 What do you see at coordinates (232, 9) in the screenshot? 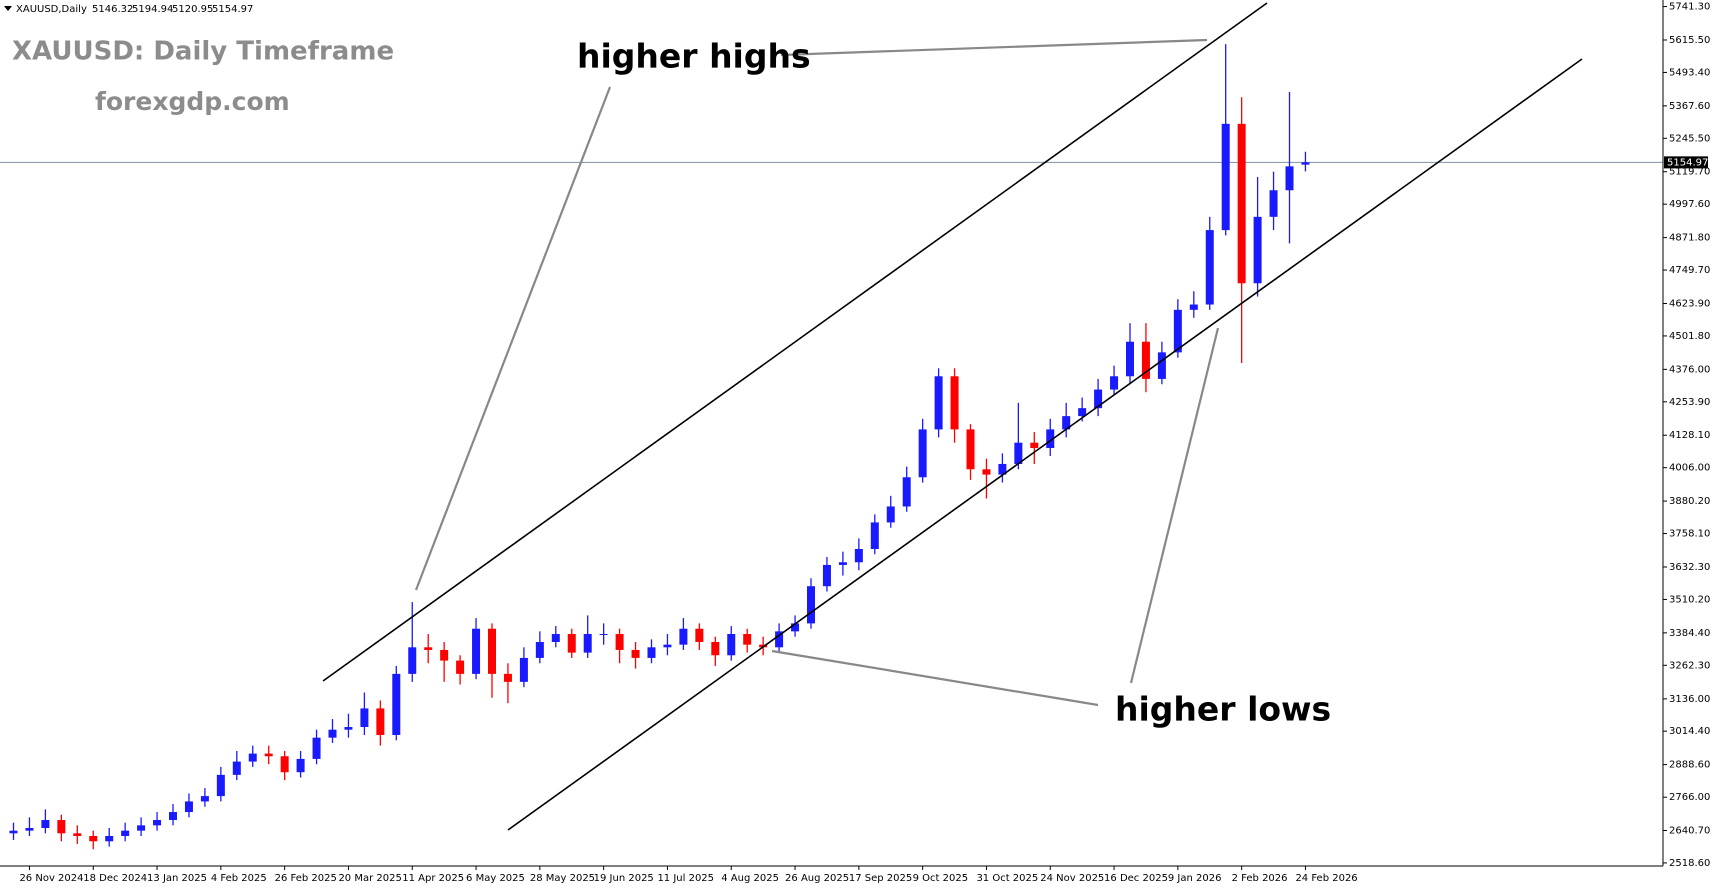
I see `ohlc-close: 5154.97` at bounding box center [232, 9].